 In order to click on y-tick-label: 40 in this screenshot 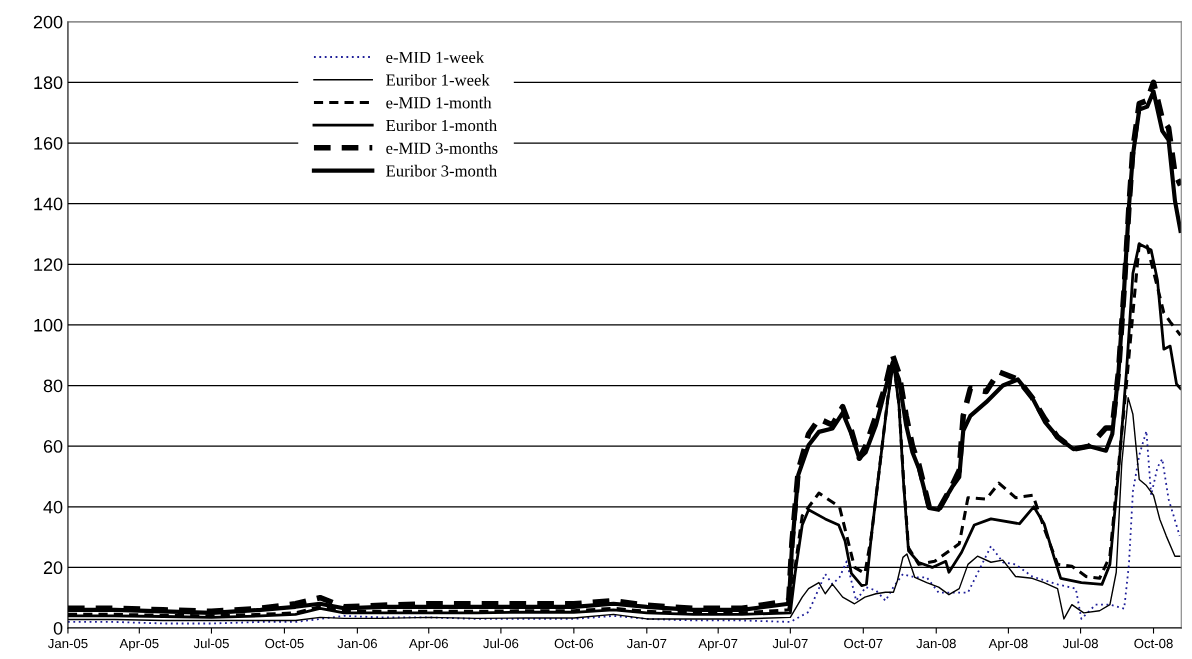, I will do `click(53, 507)`.